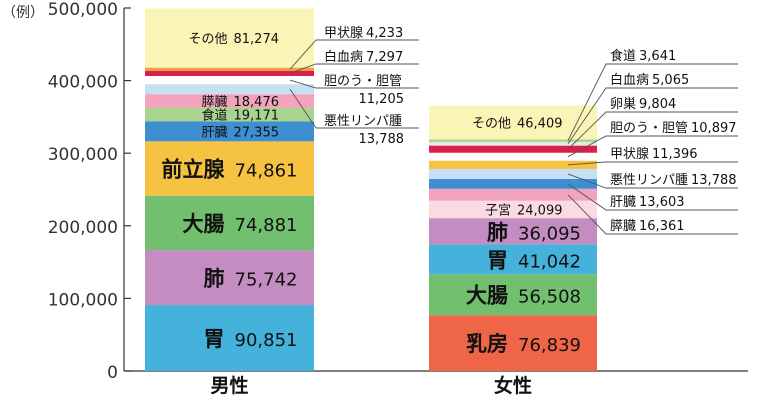  What do you see at coordinates (83, 83) in the screenshot?
I see `y-tick-label: 400,000` at bounding box center [83, 83].